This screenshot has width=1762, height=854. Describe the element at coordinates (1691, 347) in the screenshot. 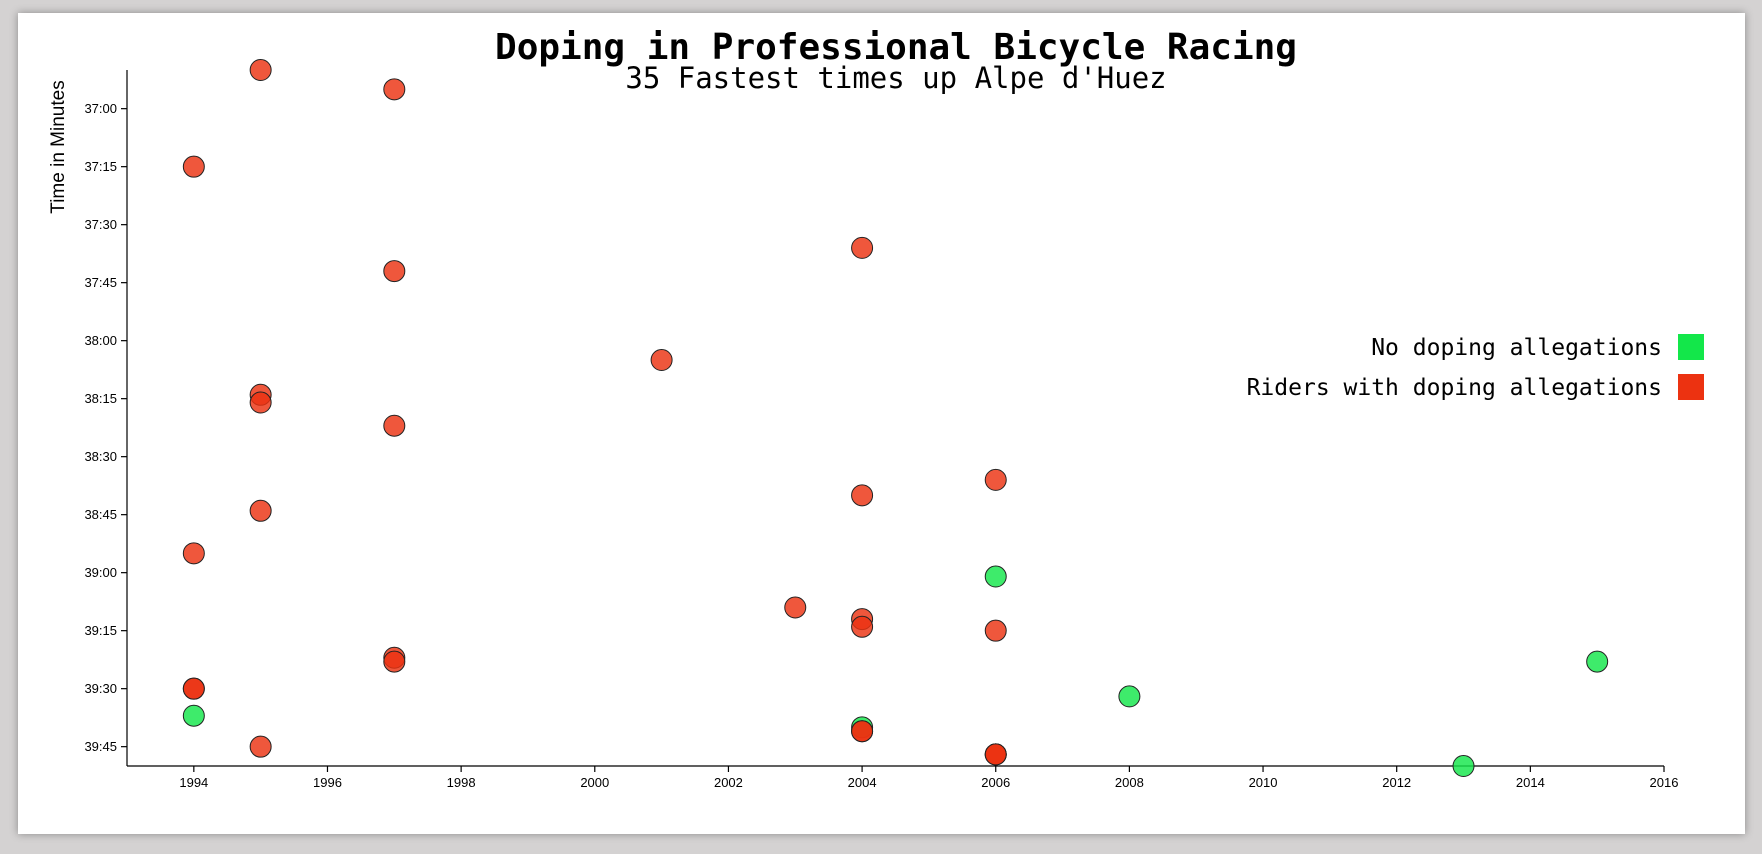

I see `legend-swatch-no-doping` at that location.